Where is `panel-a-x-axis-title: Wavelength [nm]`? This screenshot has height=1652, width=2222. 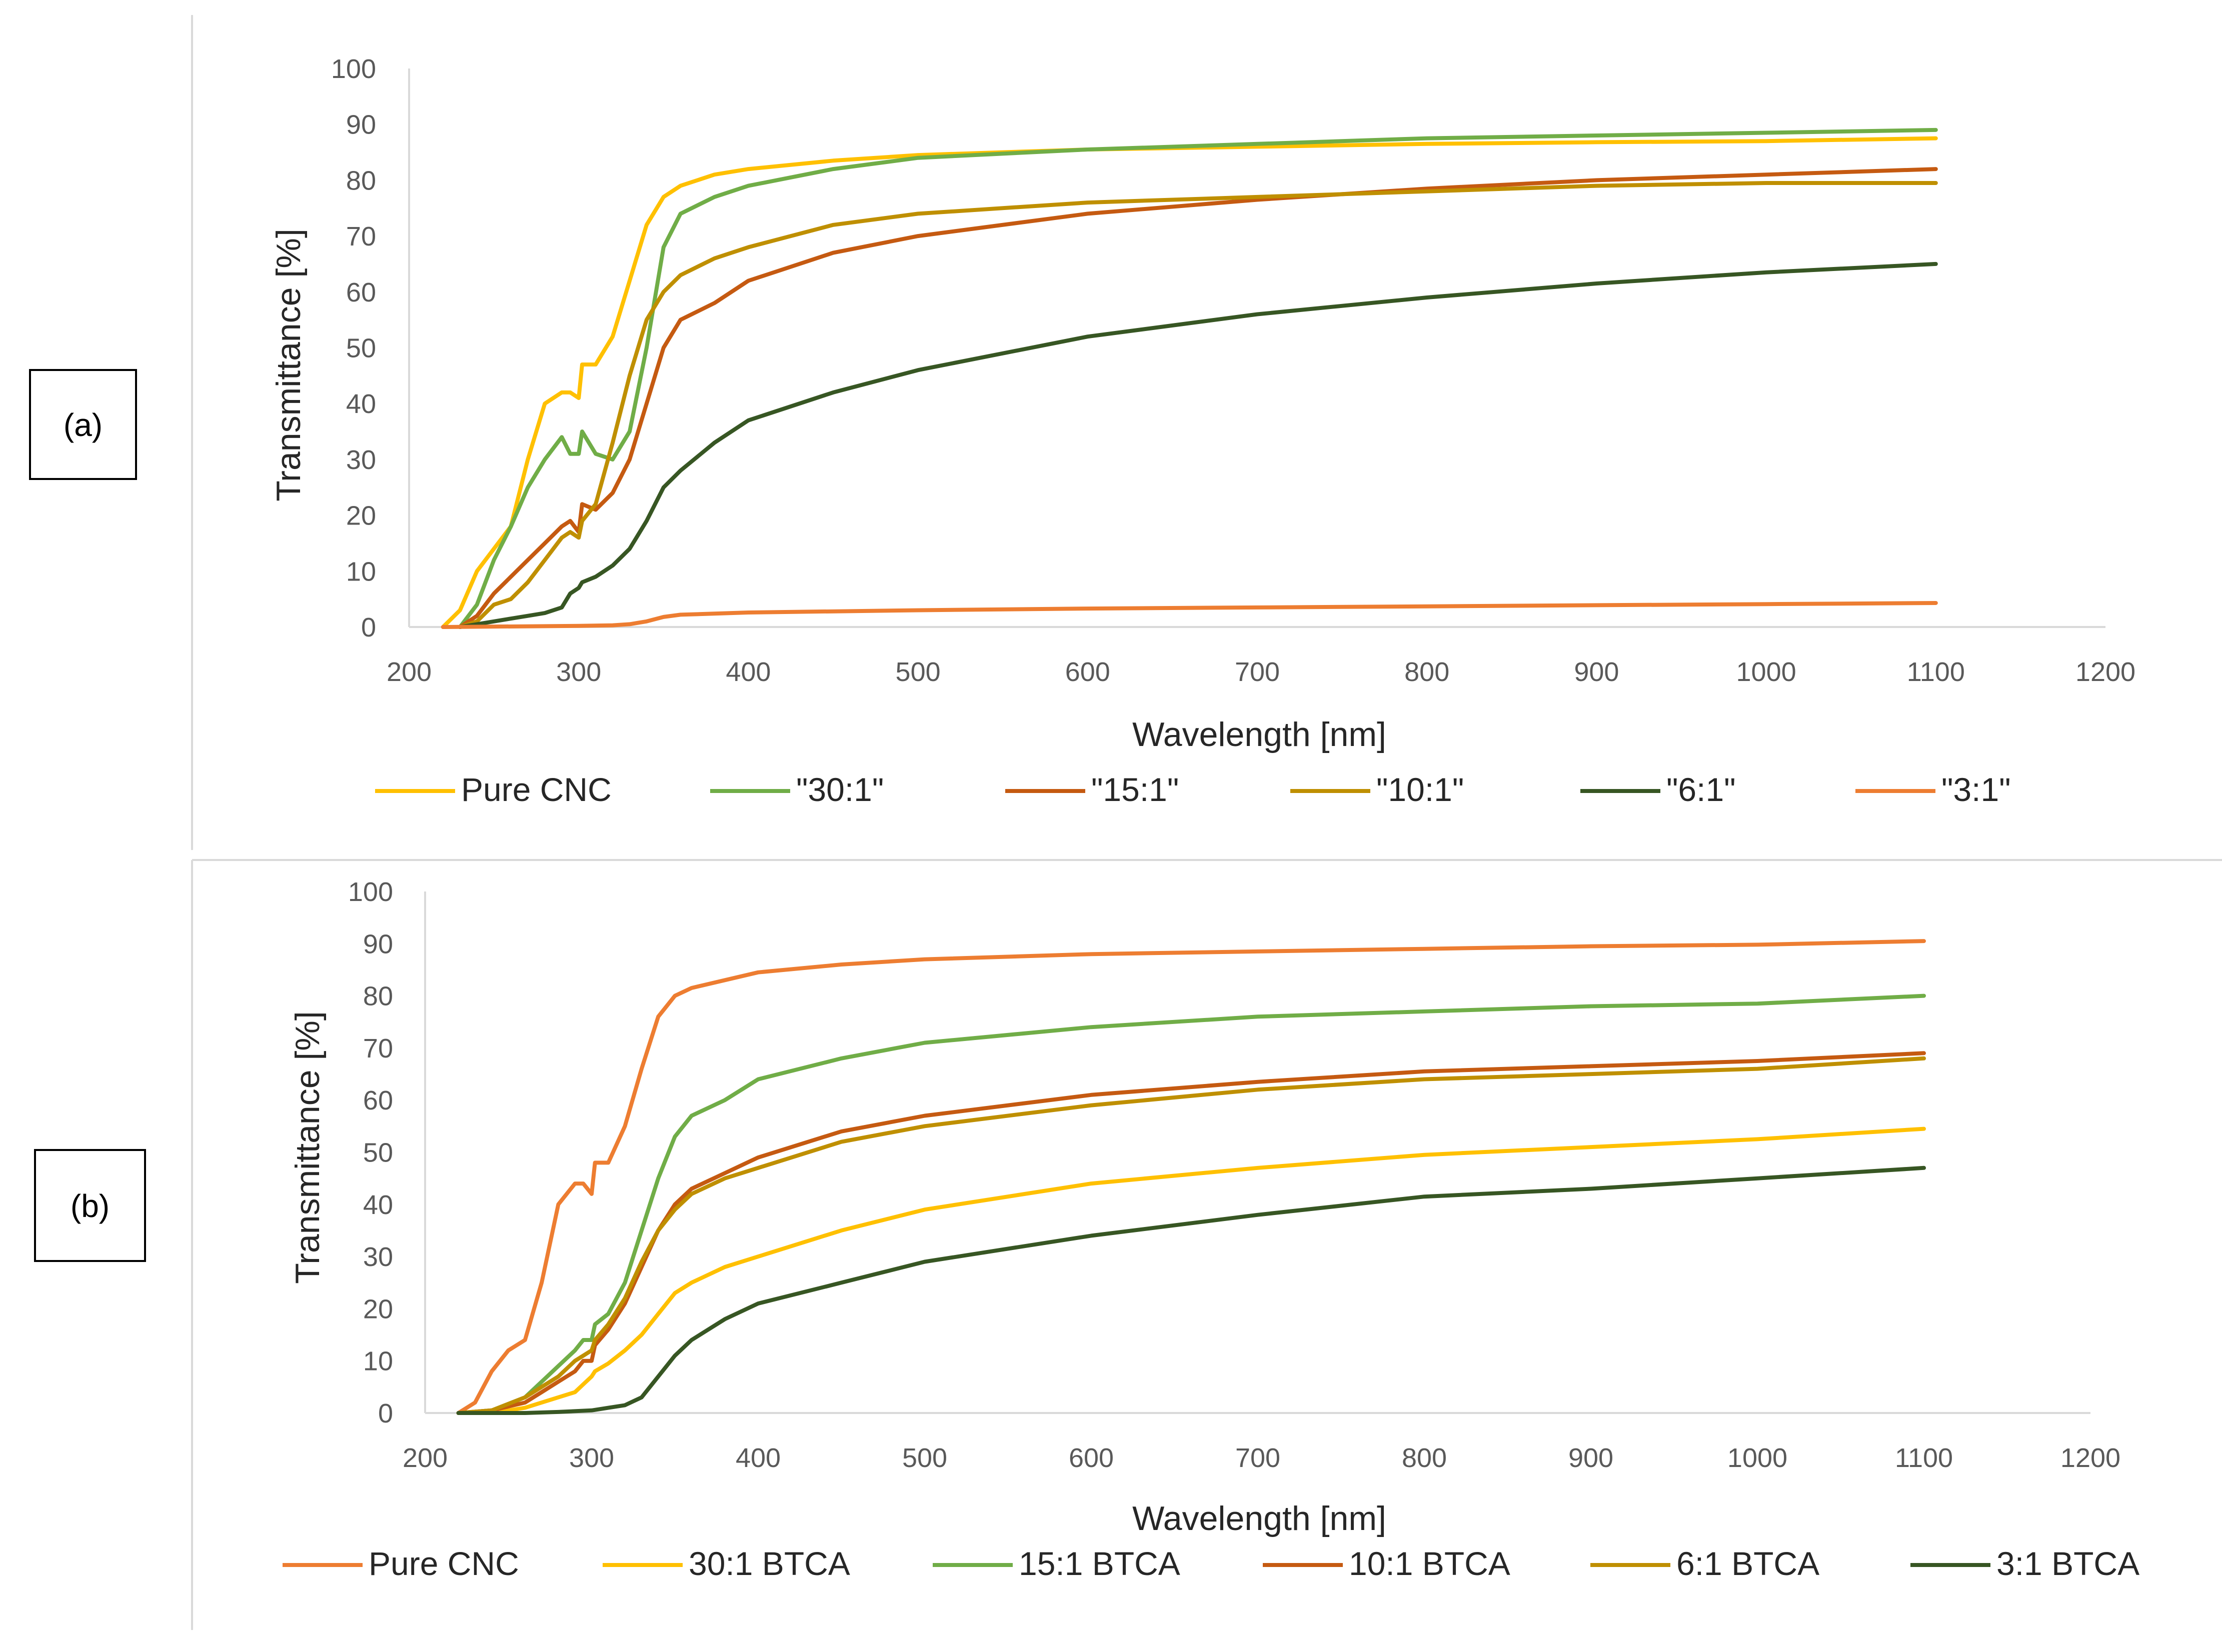
panel-a-x-axis-title: Wavelength [nm] is located at coordinates (1259, 735).